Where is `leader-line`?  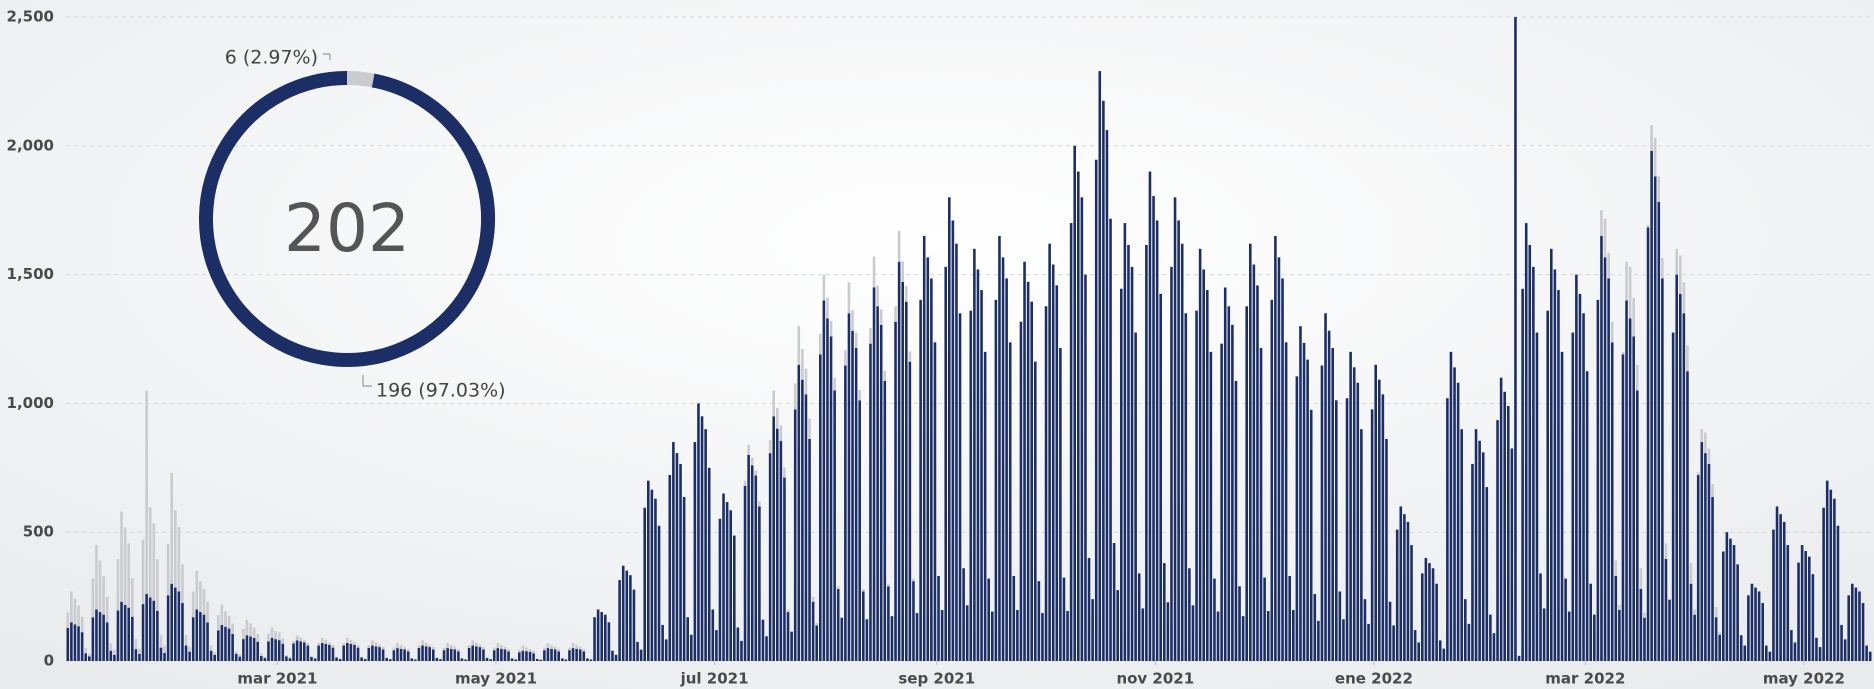
leader-line is located at coordinates (367, 381).